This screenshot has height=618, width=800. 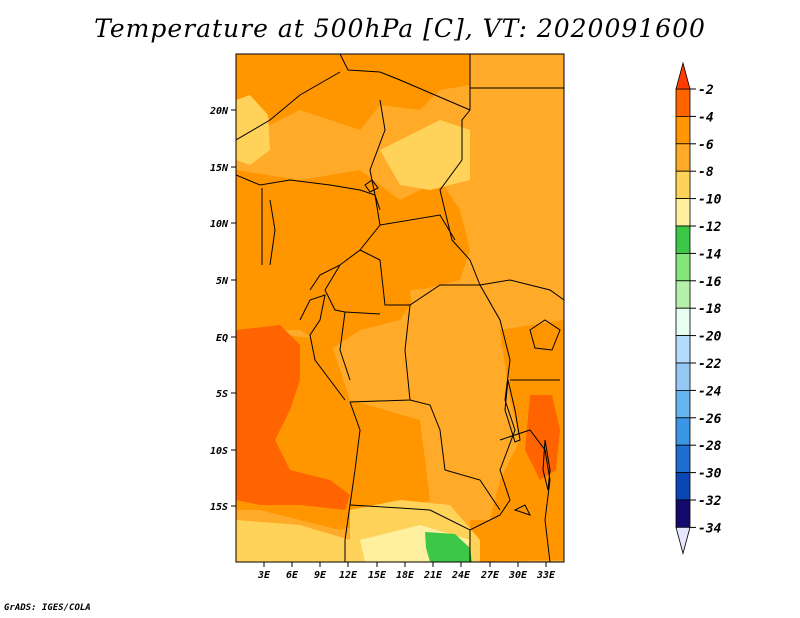 What do you see at coordinates (710, 309) in the screenshot?
I see `colorbar-label: -18` at bounding box center [710, 309].